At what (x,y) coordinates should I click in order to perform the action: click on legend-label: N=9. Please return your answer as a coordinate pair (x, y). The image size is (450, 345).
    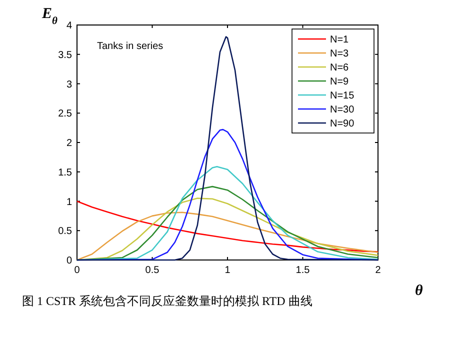
    Looking at the image, I should click on (340, 82).